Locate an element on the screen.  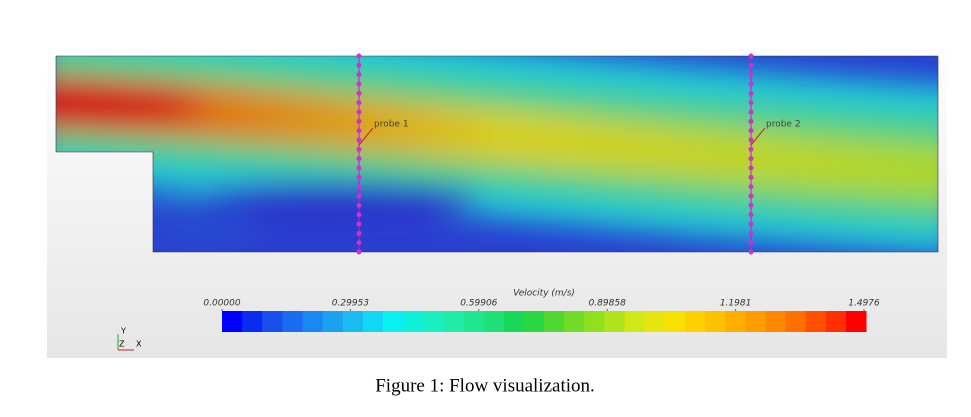
axis-triad: Y Z X is located at coordinates (129, 339).